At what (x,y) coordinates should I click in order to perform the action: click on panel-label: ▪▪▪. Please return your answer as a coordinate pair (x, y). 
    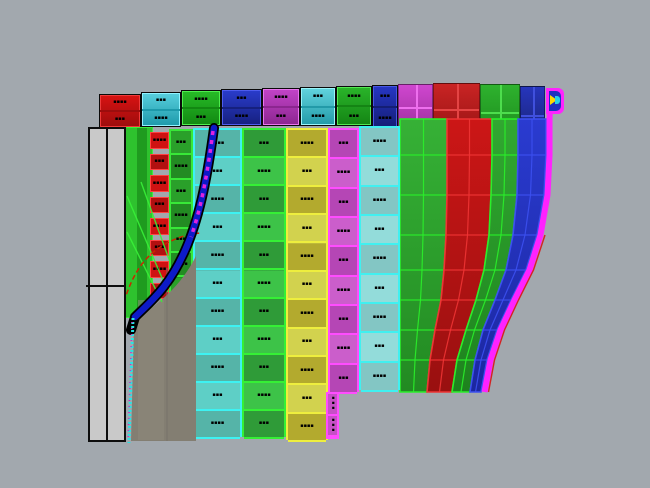
    Looking at the image, I should click on (307, 284).